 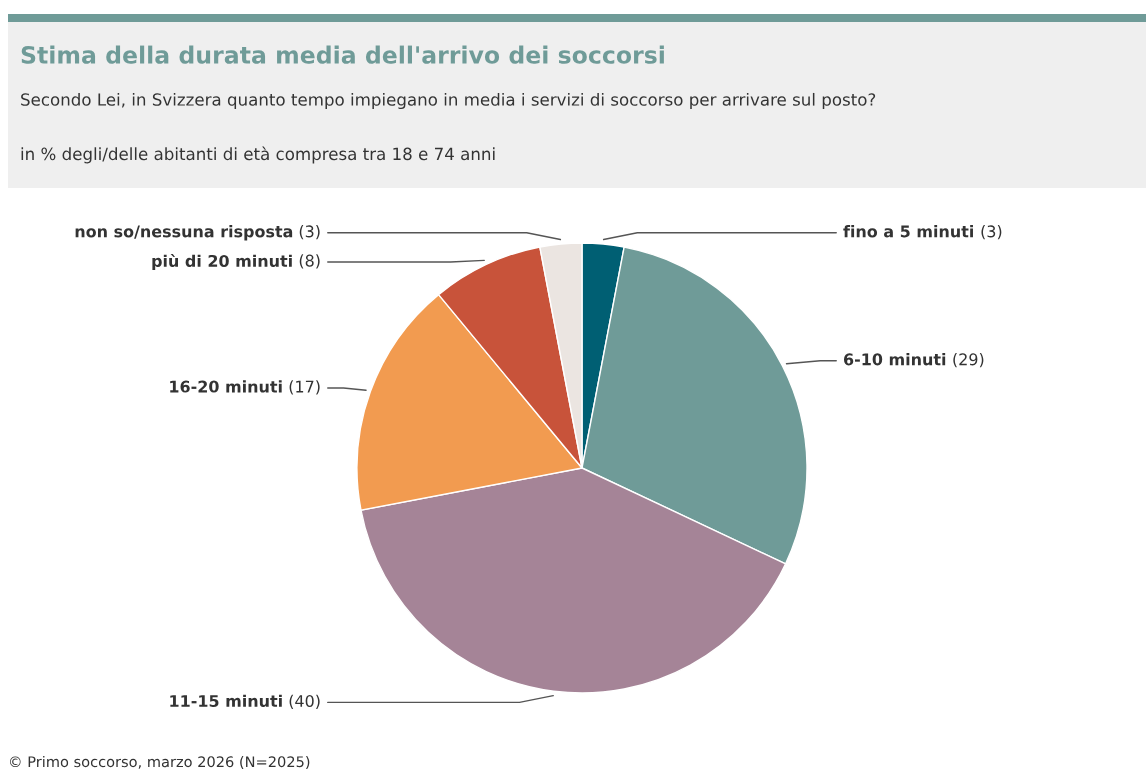 I want to click on chart-subtitle: Secondo Lei, in Svizzera quanto tempo impiegano in media i servizi di soccorso per arrivare sul posto?, so click(x=448, y=101).